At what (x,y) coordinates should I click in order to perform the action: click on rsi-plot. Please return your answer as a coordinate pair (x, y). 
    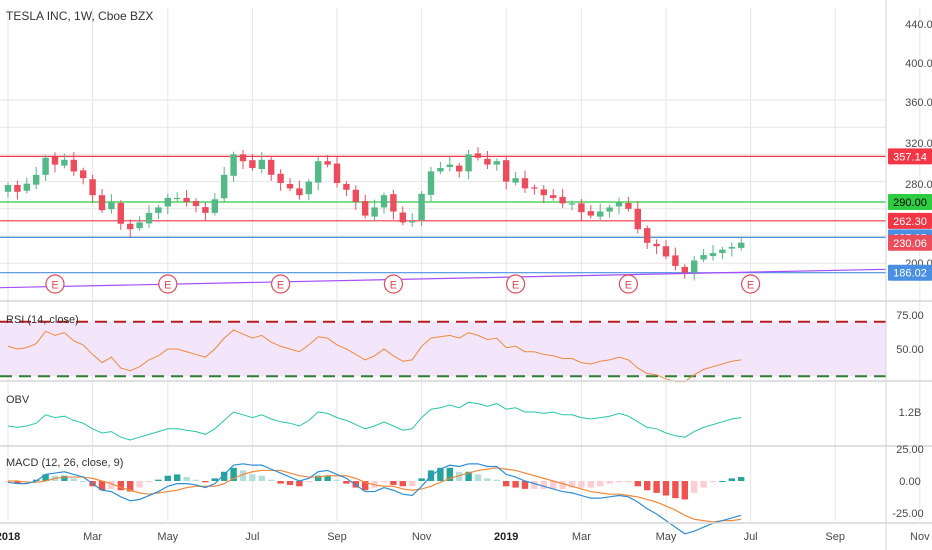
    Looking at the image, I should click on (443, 351).